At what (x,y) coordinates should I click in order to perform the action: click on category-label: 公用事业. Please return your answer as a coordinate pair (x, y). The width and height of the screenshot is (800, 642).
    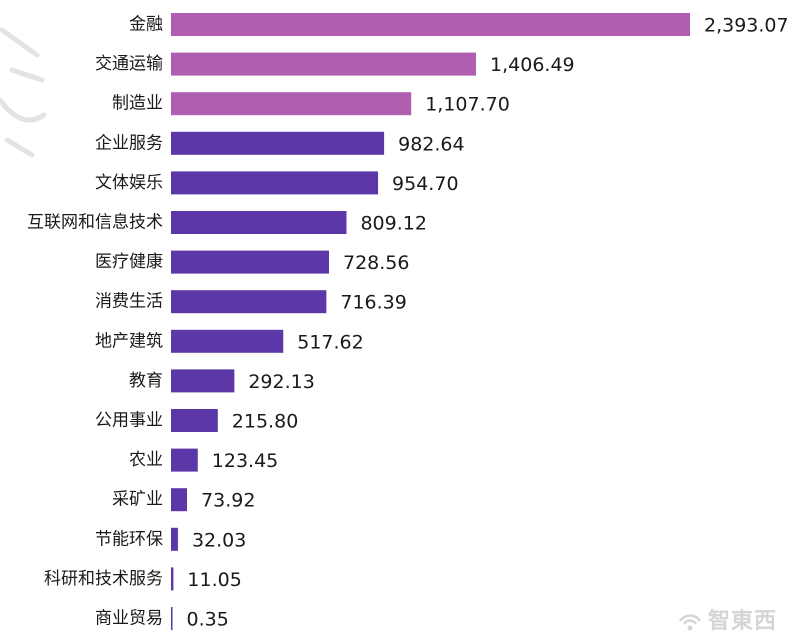
    Looking at the image, I should click on (129, 421).